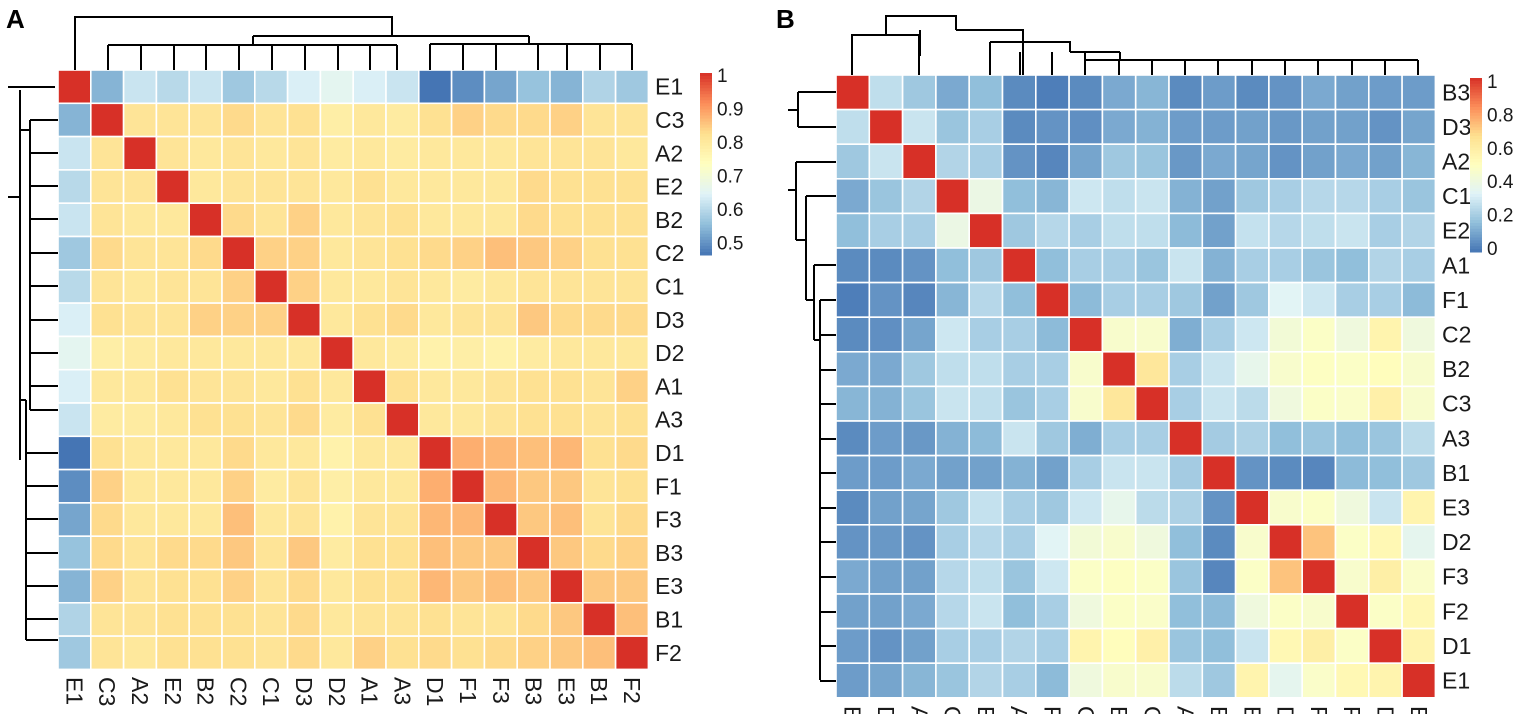 The image size is (1537, 714). What do you see at coordinates (1456, 92) in the screenshot?
I see `row-label: B3` at bounding box center [1456, 92].